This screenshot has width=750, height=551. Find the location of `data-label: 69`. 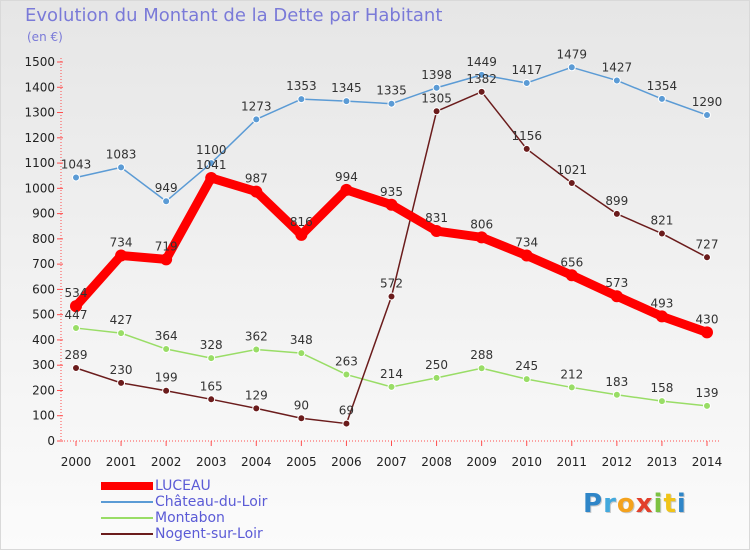

data-label: 69 is located at coordinates (346, 411).